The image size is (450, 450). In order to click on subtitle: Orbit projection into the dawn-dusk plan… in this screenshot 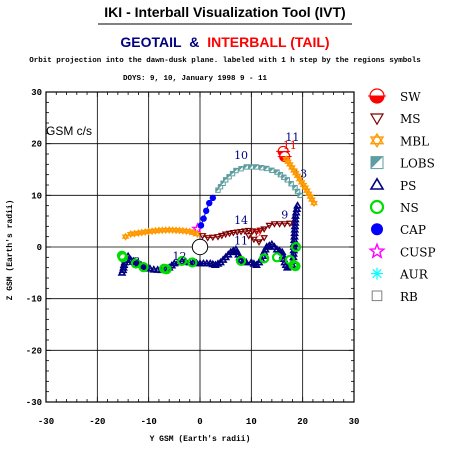, I will do `click(225, 61)`.